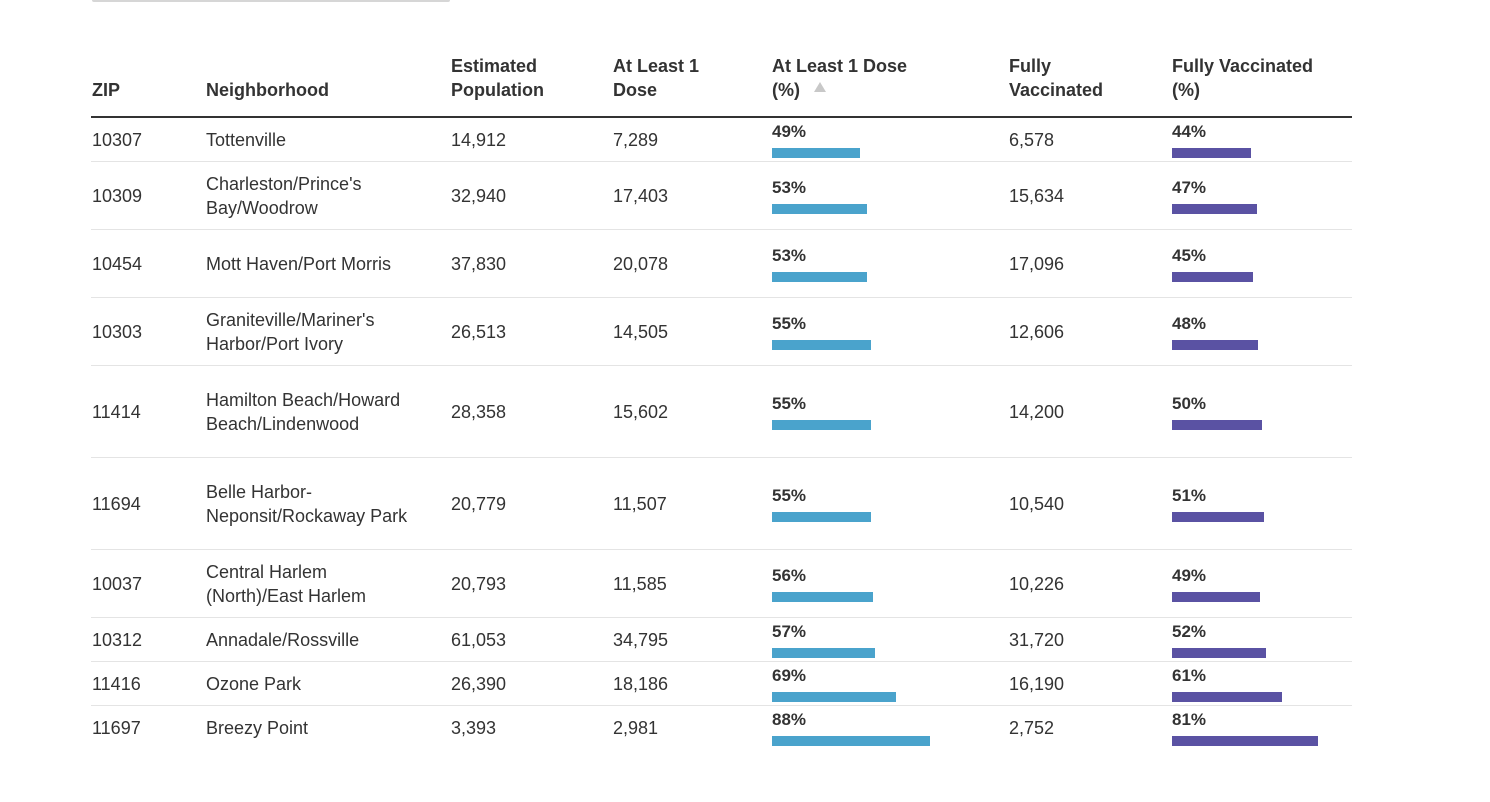 This screenshot has width=1490, height=802. I want to click on cell-at-least-1-dose: 18,186, so click(641, 683).